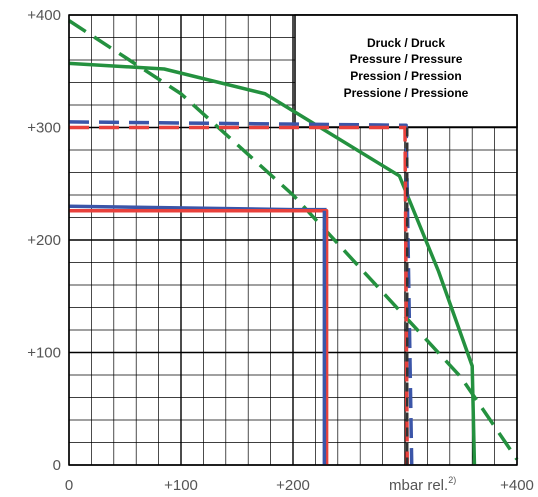 This screenshot has width=538, height=497. I want to click on x-tick-label: +100, so click(181, 485).